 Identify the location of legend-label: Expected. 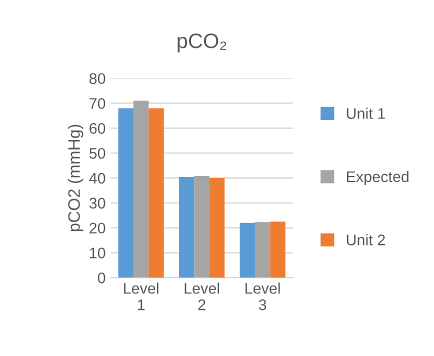
(377, 178).